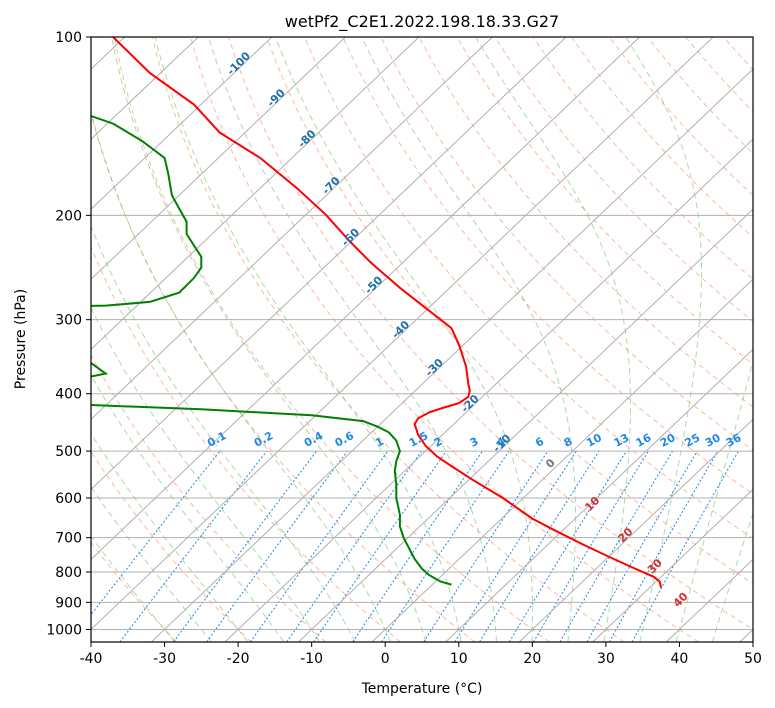 Image resolution: width=775 pixels, height=708 pixels. What do you see at coordinates (68, 603) in the screenshot?
I see `y-tick-label: 900` at bounding box center [68, 603].